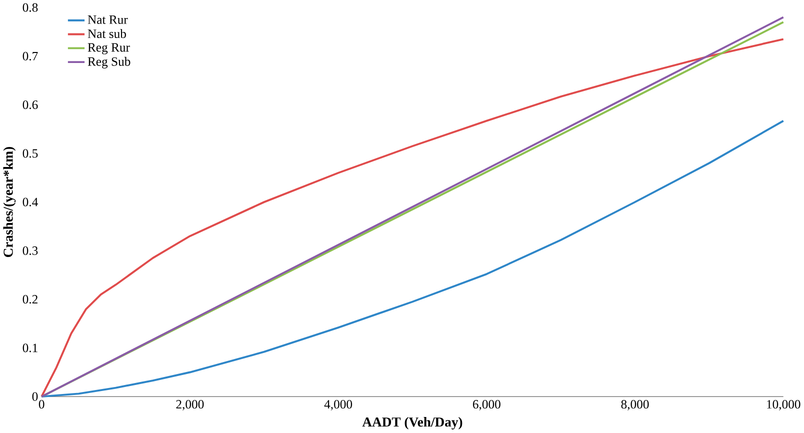 This screenshot has width=804, height=433. What do you see at coordinates (107, 33) in the screenshot?
I see `legend-label: Nat sub` at bounding box center [107, 33].